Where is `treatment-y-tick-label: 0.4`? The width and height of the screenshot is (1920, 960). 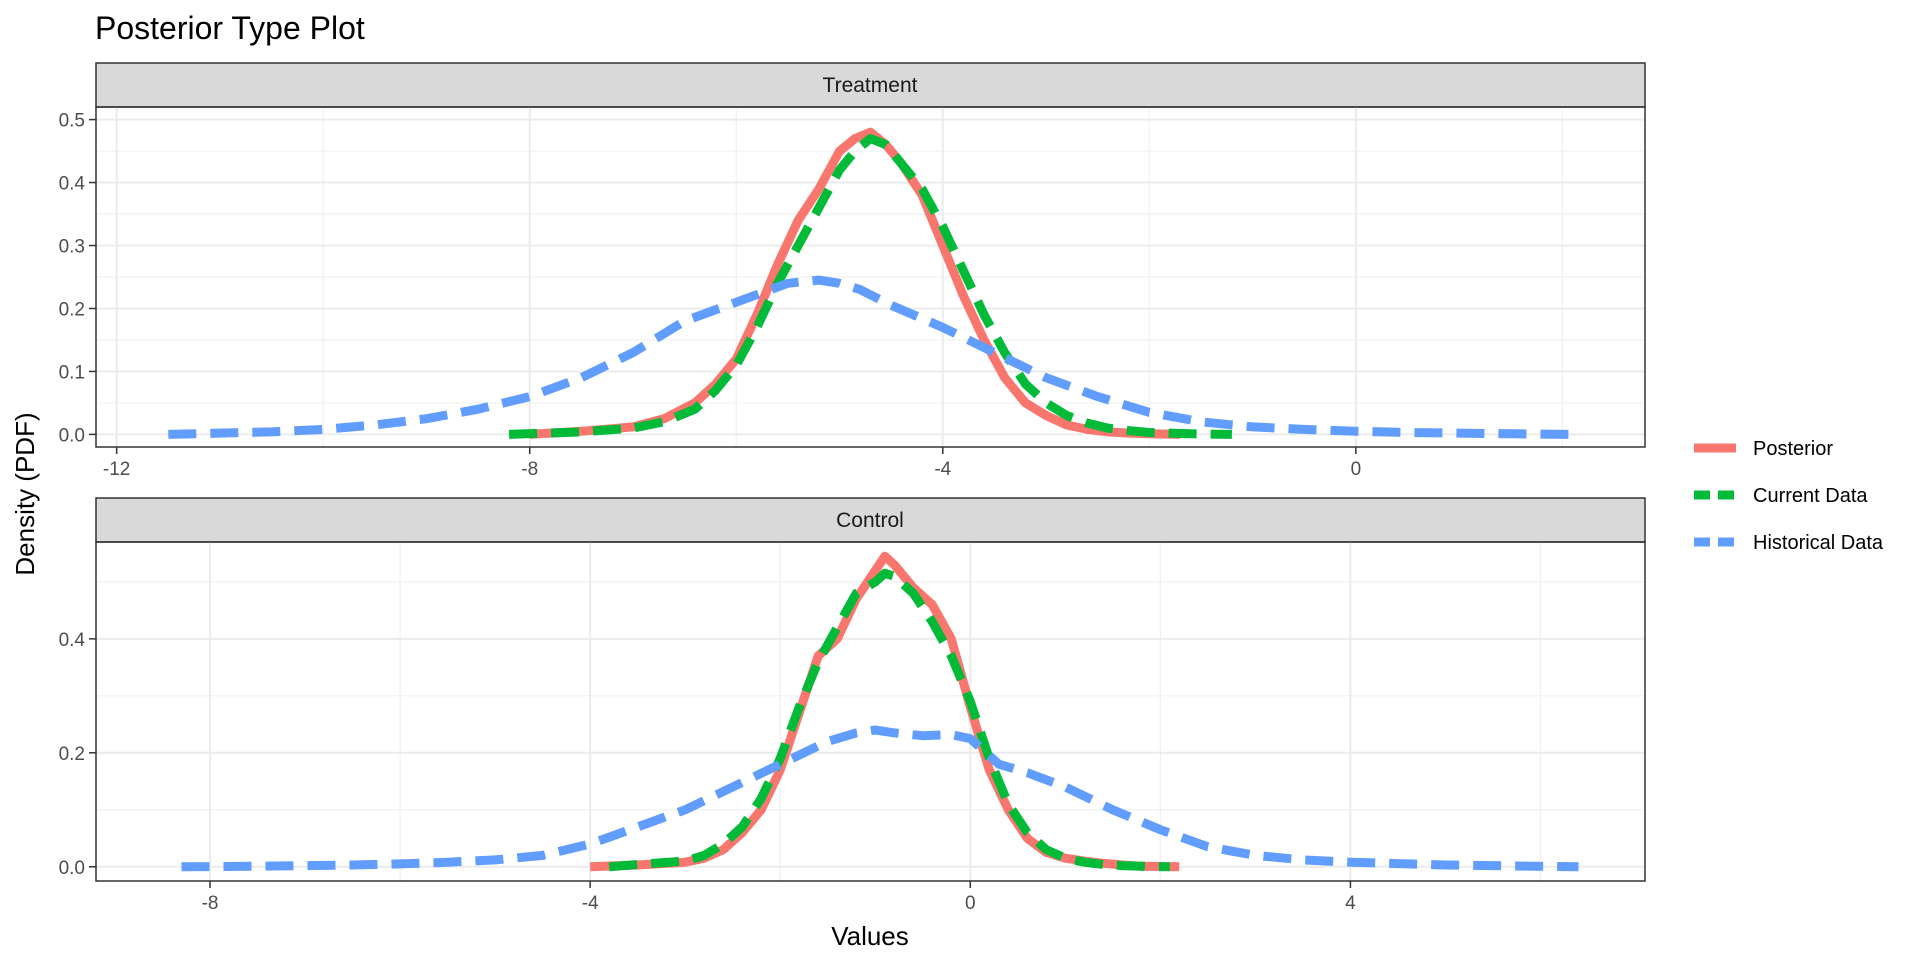 treatment-y-tick-label: 0.4 is located at coordinates (72, 184).